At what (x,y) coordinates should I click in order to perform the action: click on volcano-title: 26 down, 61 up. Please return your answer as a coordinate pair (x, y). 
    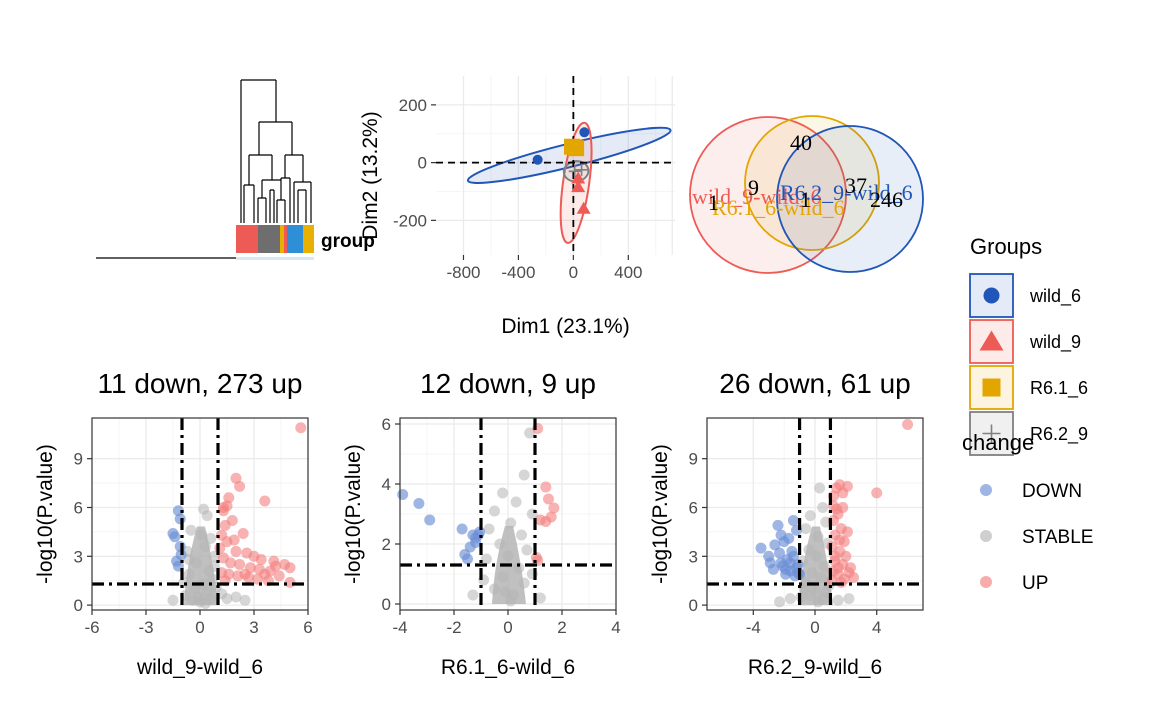
    Looking at the image, I should click on (815, 383).